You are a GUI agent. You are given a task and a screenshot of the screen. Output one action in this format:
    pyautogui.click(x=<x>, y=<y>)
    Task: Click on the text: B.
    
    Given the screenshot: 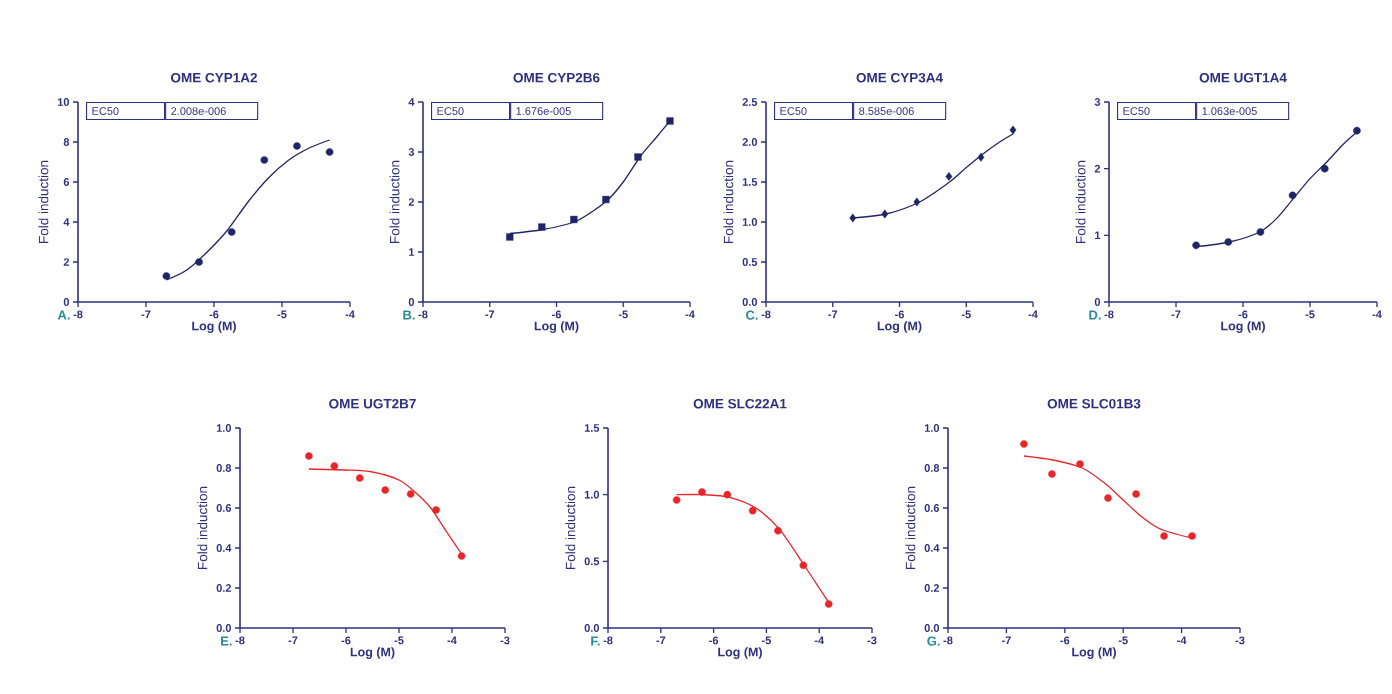 What is the action you would take?
    pyautogui.click(x=409, y=315)
    